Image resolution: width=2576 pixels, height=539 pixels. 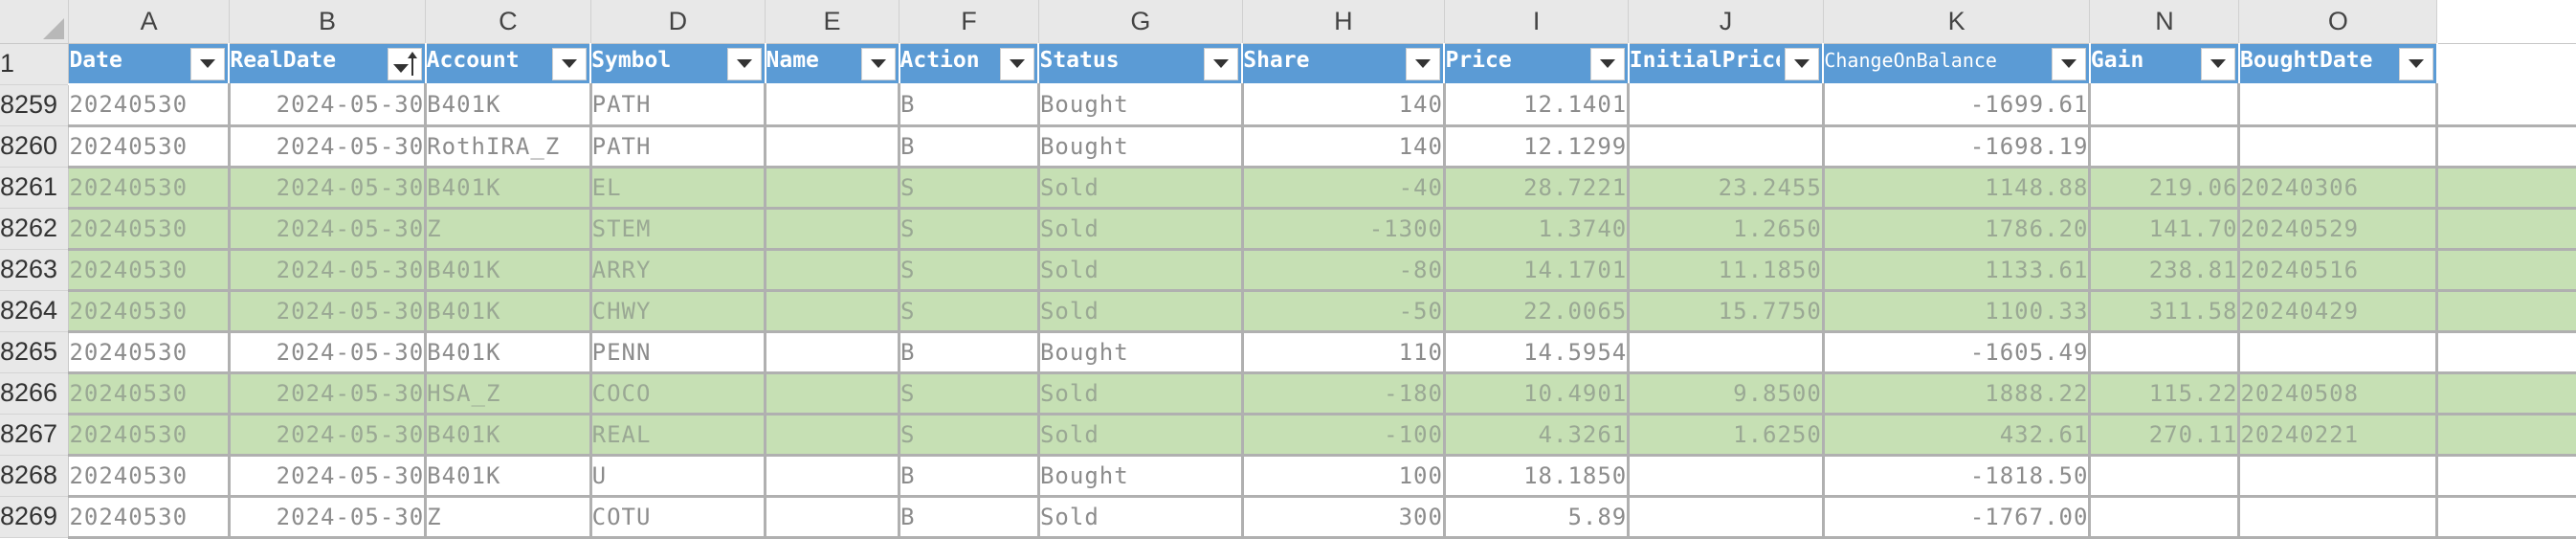 What do you see at coordinates (1141, 64) in the screenshot?
I see `column-header-status: Status` at bounding box center [1141, 64].